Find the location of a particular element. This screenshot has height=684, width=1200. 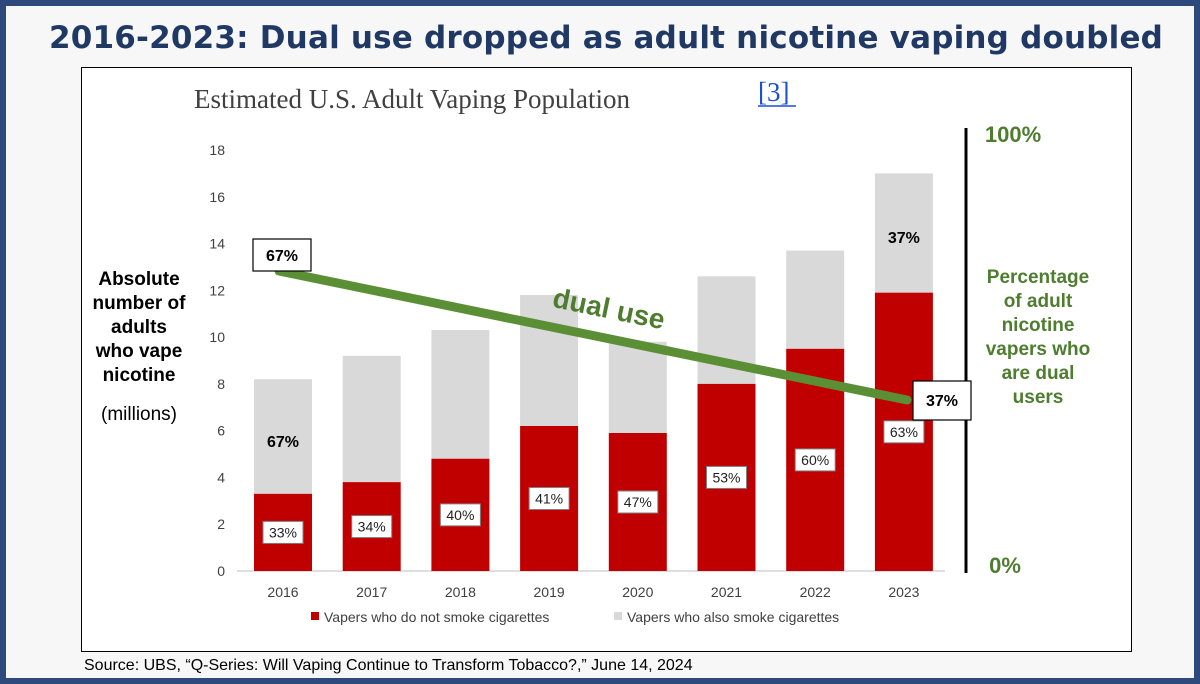

trend-end-box is located at coordinates (942, 400).